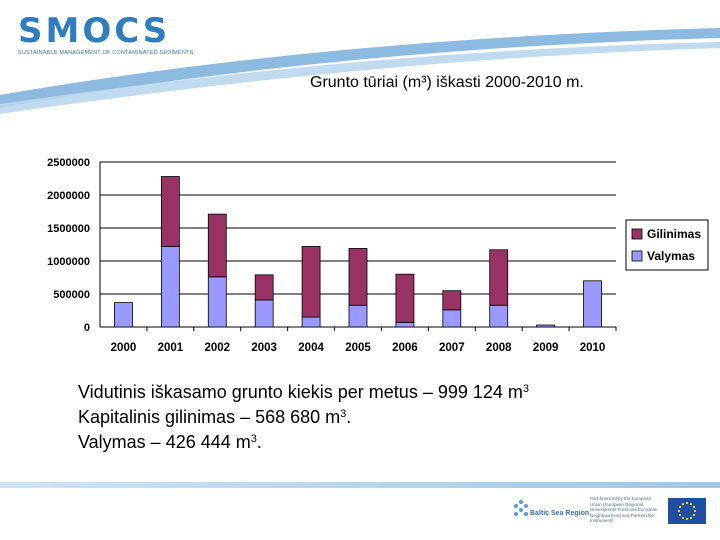 This screenshot has height=540, width=720. What do you see at coordinates (560, 513) in the screenshot?
I see `program-name: Baltic Sea Region` at bounding box center [560, 513].